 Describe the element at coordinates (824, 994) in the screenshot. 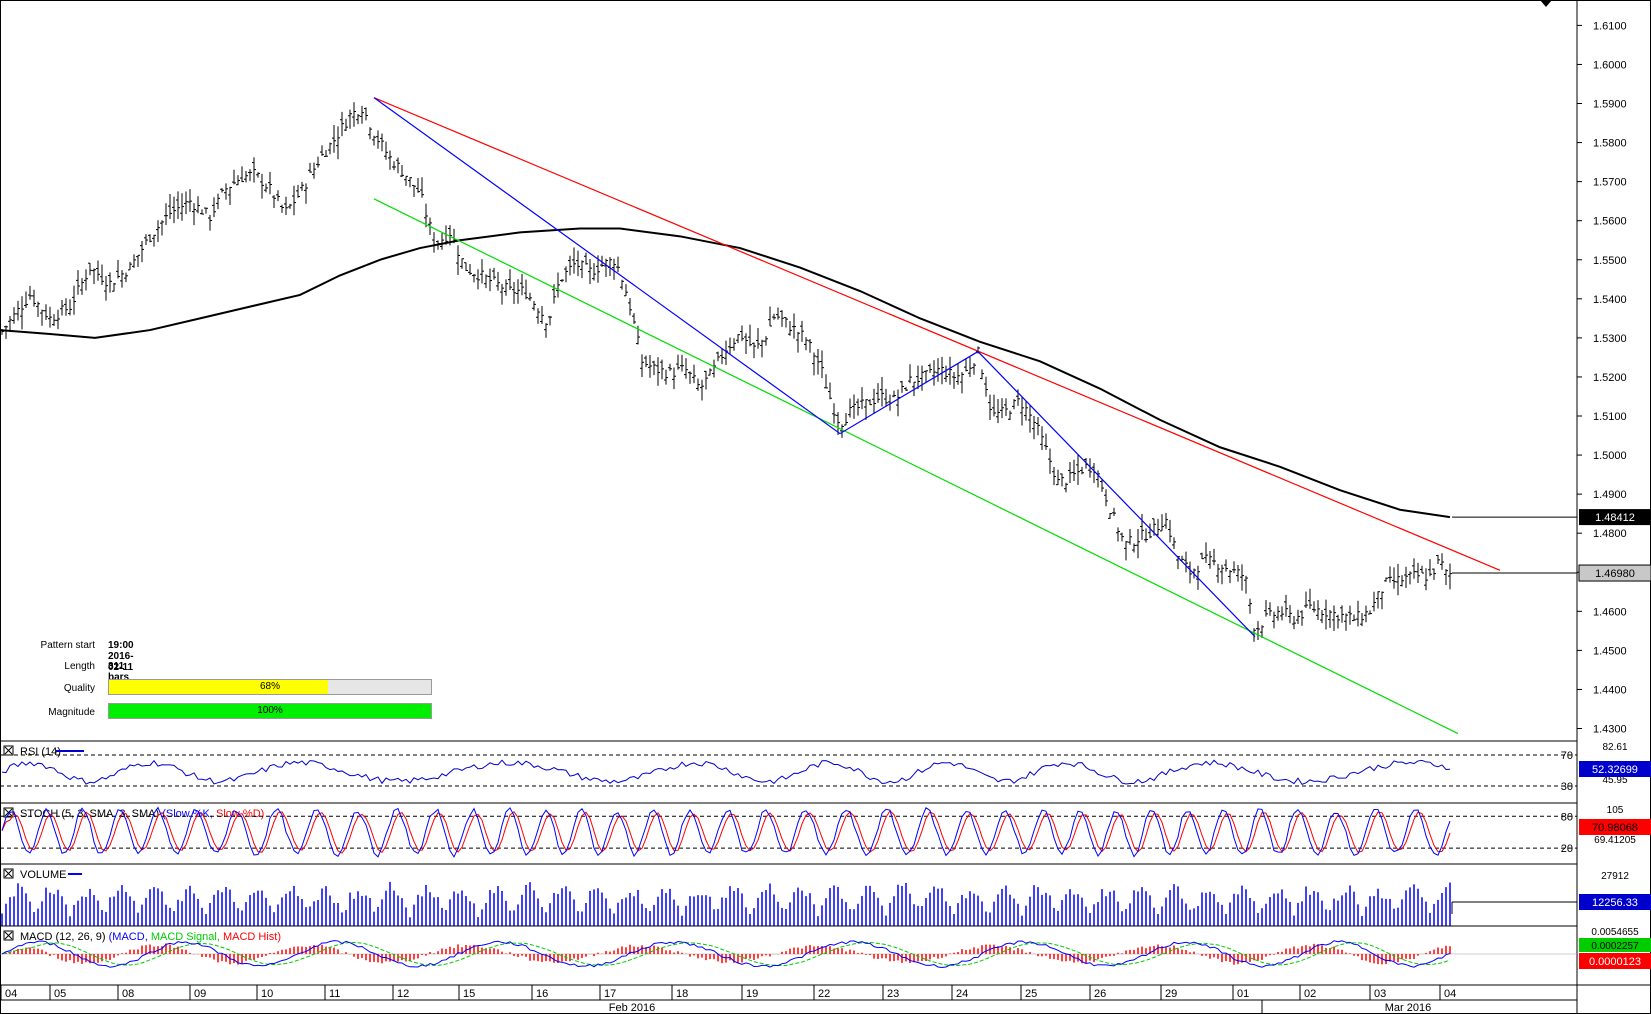

I see `x-day-label: 22` at that location.